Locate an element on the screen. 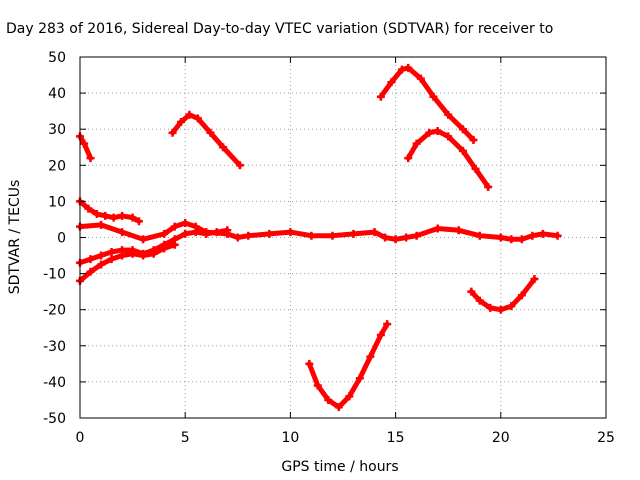  x-tick-label: 25 is located at coordinates (606, 438).